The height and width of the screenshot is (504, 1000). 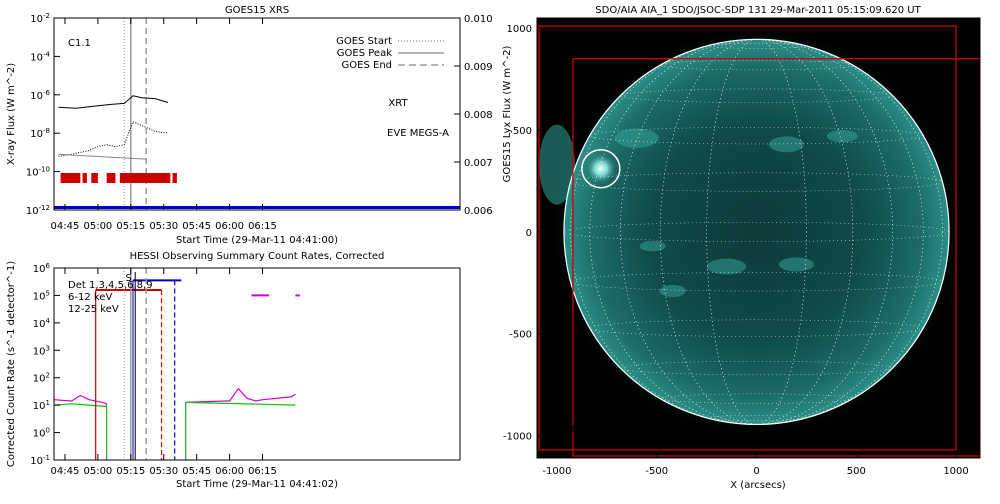 What do you see at coordinates (257, 10) in the screenshot?
I see `goes-chart-title: GOES15 XRS` at bounding box center [257, 10].